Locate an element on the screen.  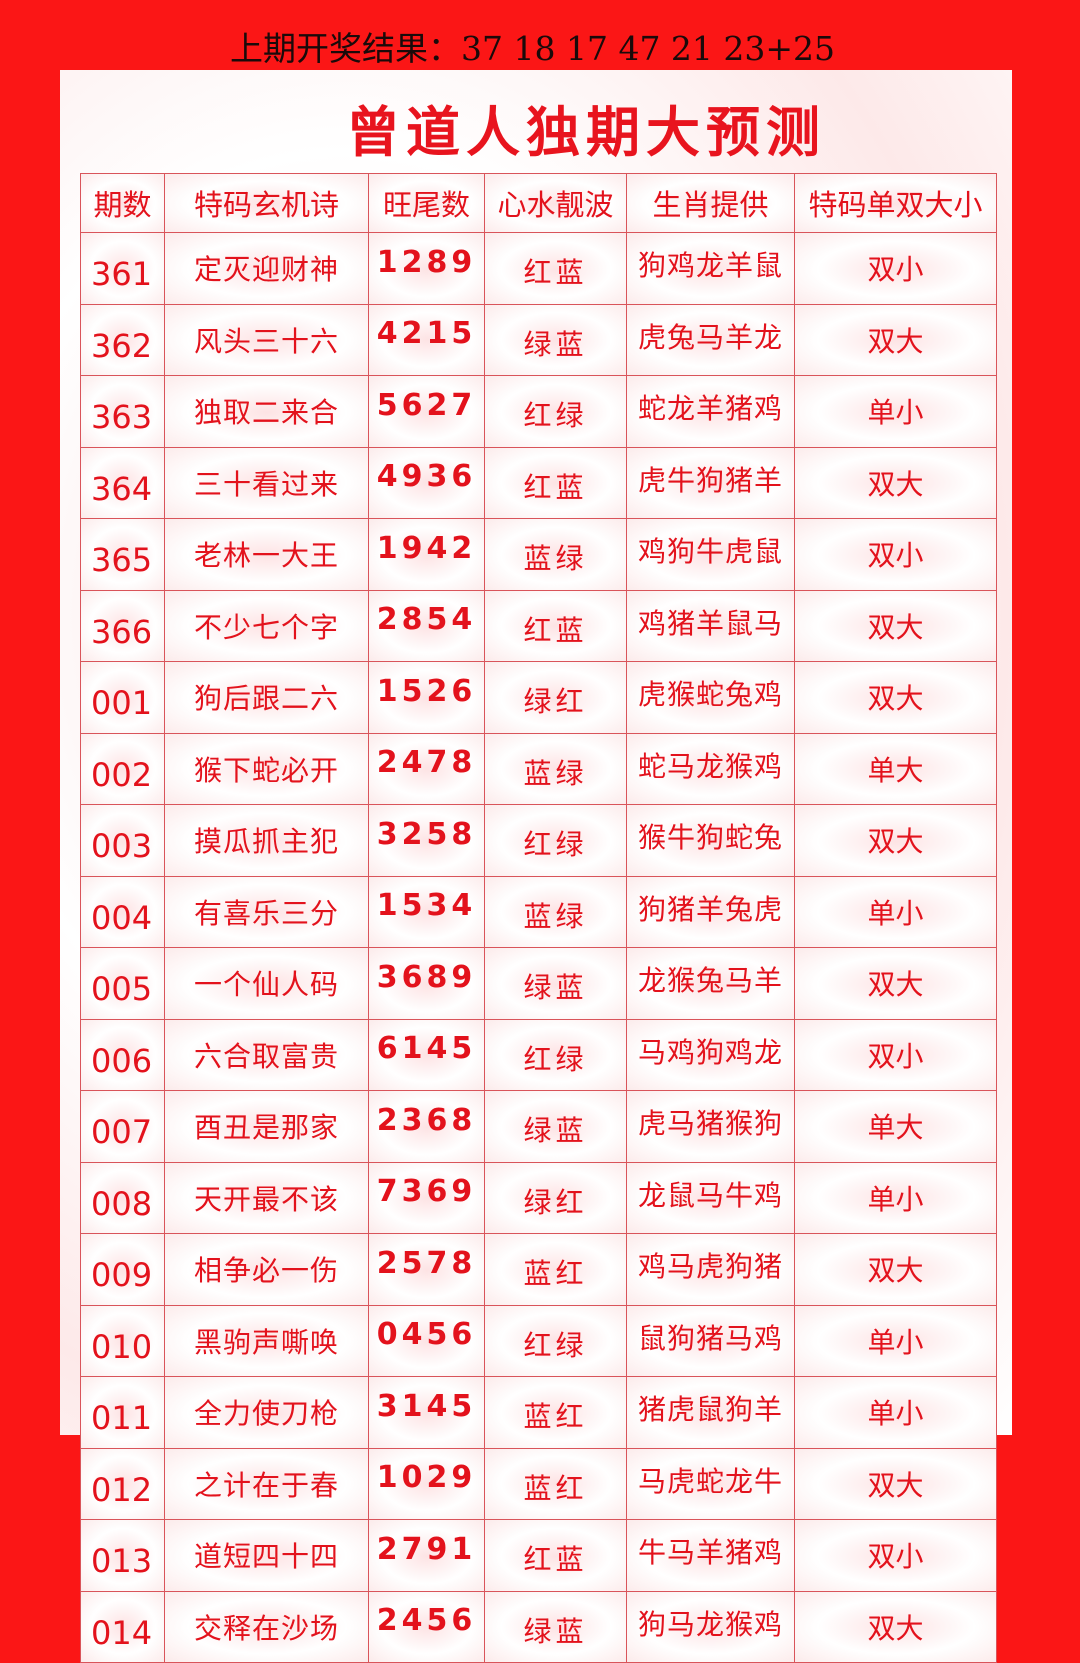
column-header-wave: 心水靓波 is located at coordinates (555, 203).